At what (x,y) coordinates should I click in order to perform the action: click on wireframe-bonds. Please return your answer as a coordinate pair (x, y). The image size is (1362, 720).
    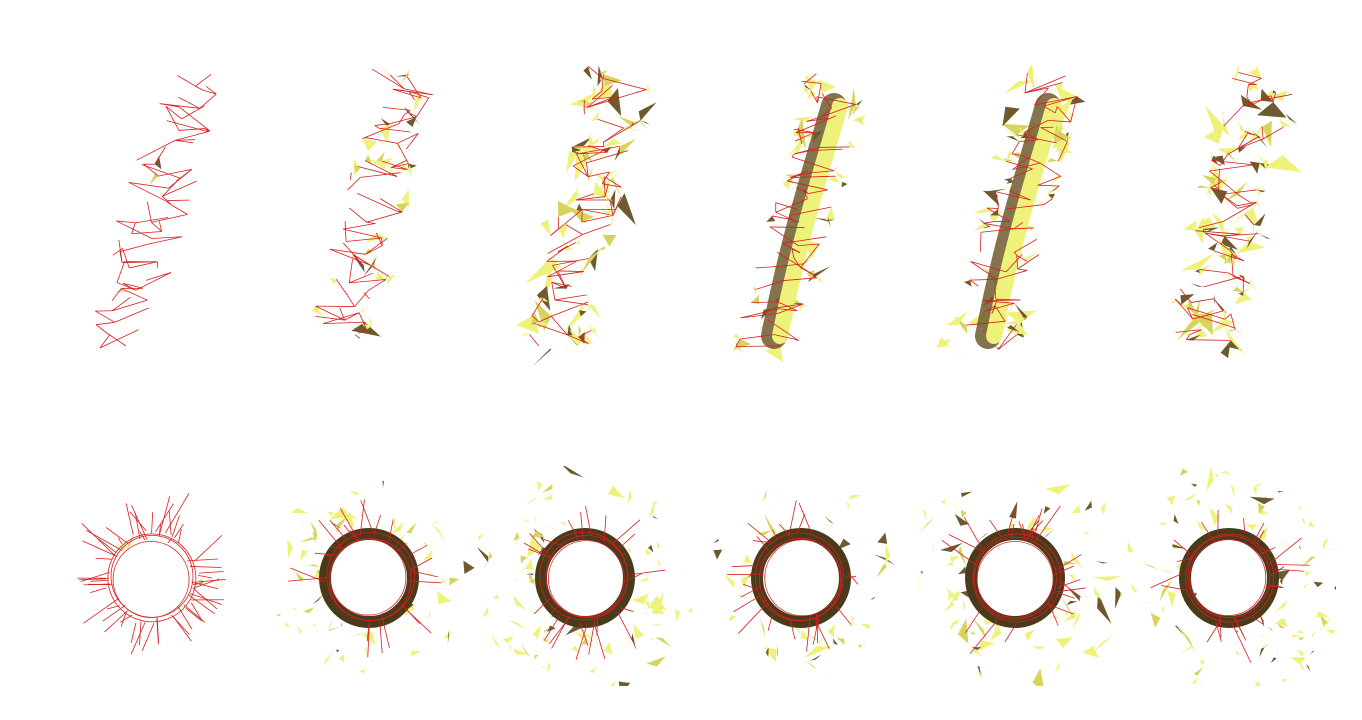
    Looking at the image, I should click on (1230, 586).